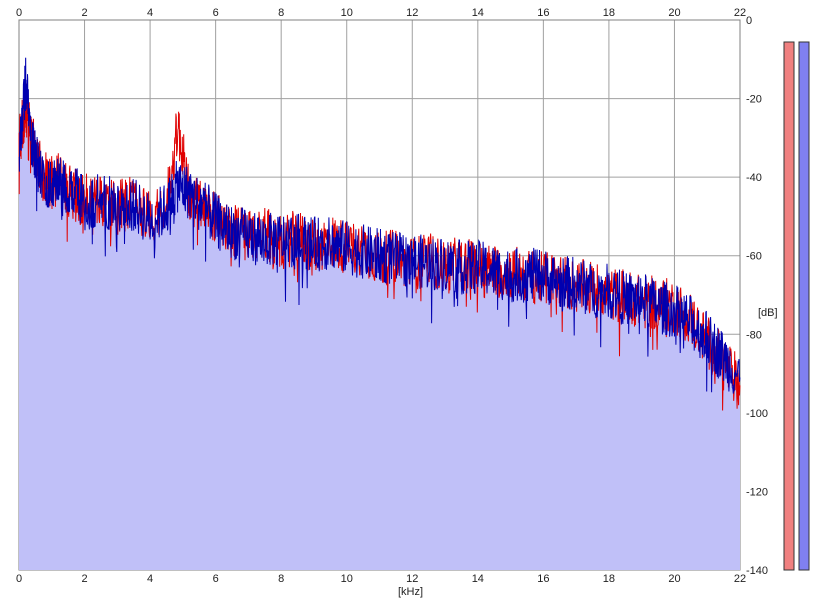 This screenshot has height=610, width=823. What do you see at coordinates (757, 296) in the screenshot?
I see `y-axis-ticks: 0 -20 -40 -60 -80 -100 -120 -140` at bounding box center [757, 296].